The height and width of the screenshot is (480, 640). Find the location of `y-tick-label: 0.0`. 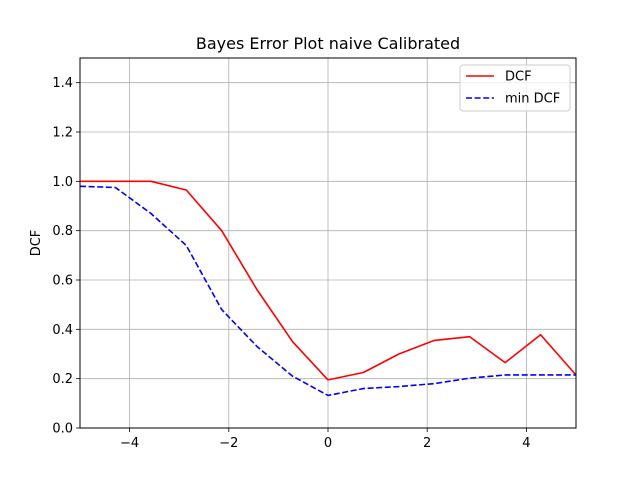

y-tick-label: 0.0 is located at coordinates (62, 429).